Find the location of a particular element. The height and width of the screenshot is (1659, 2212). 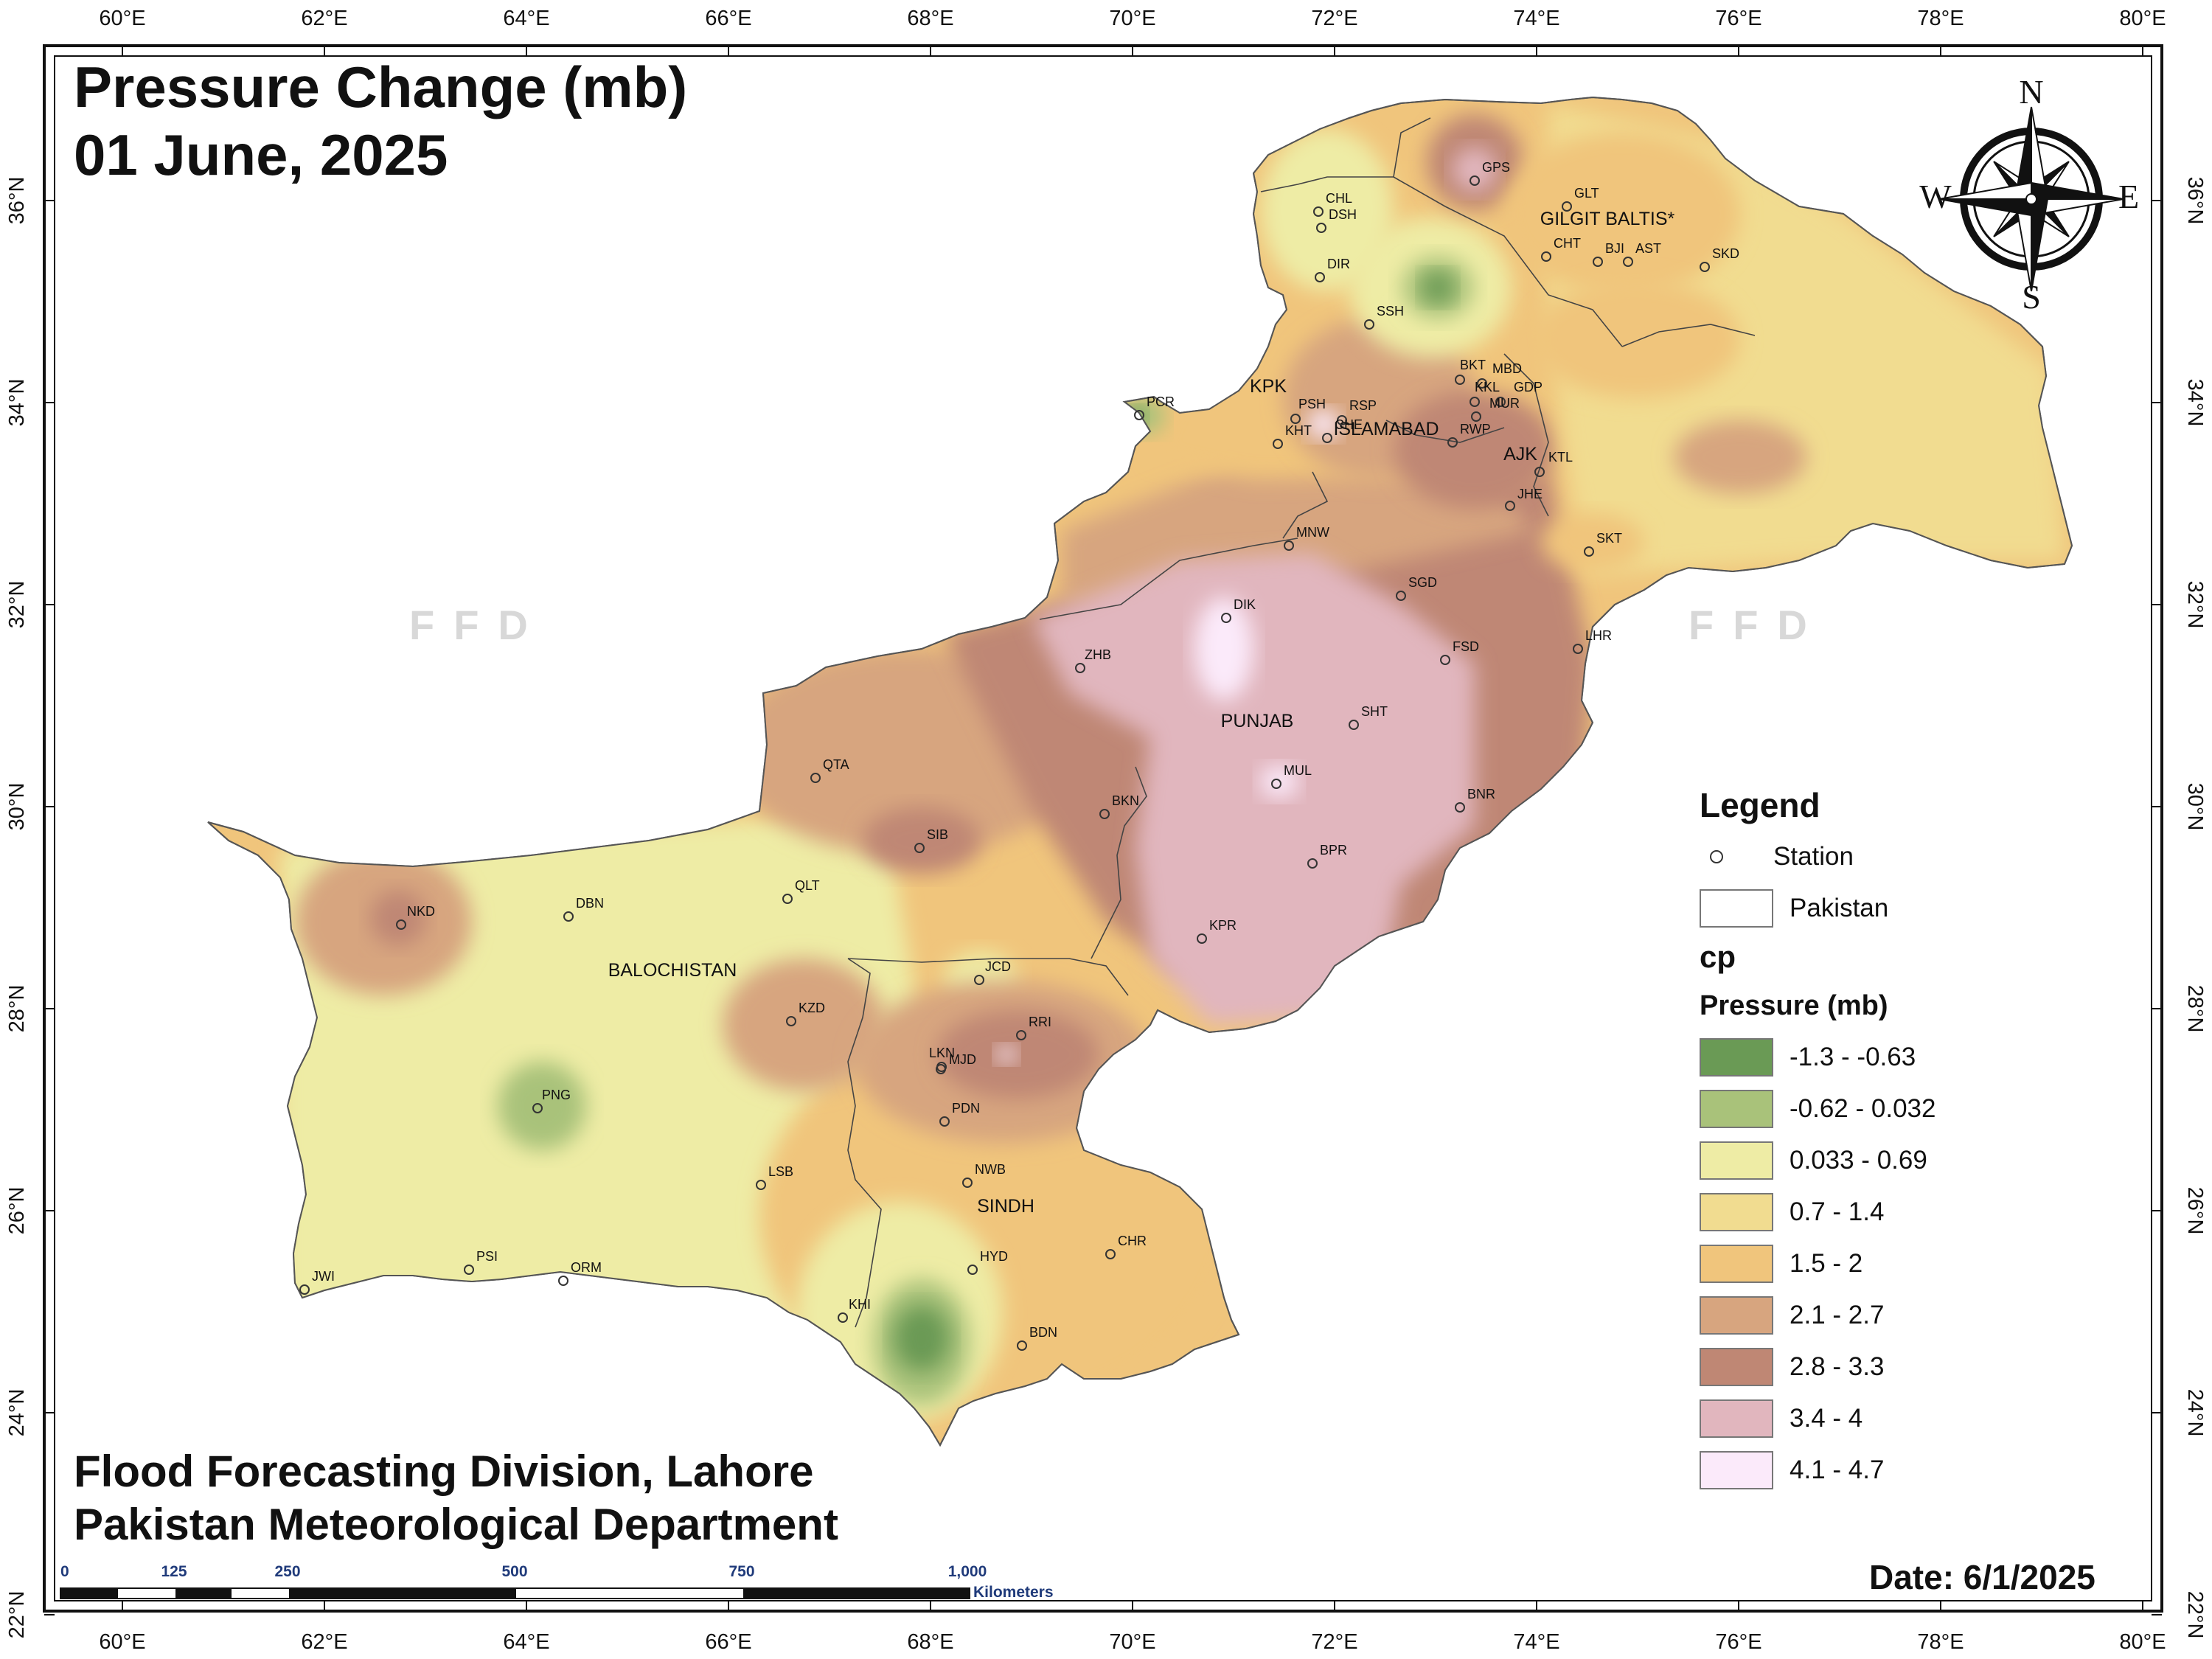

lat-label-left: 30°N is located at coordinates (17, 807).